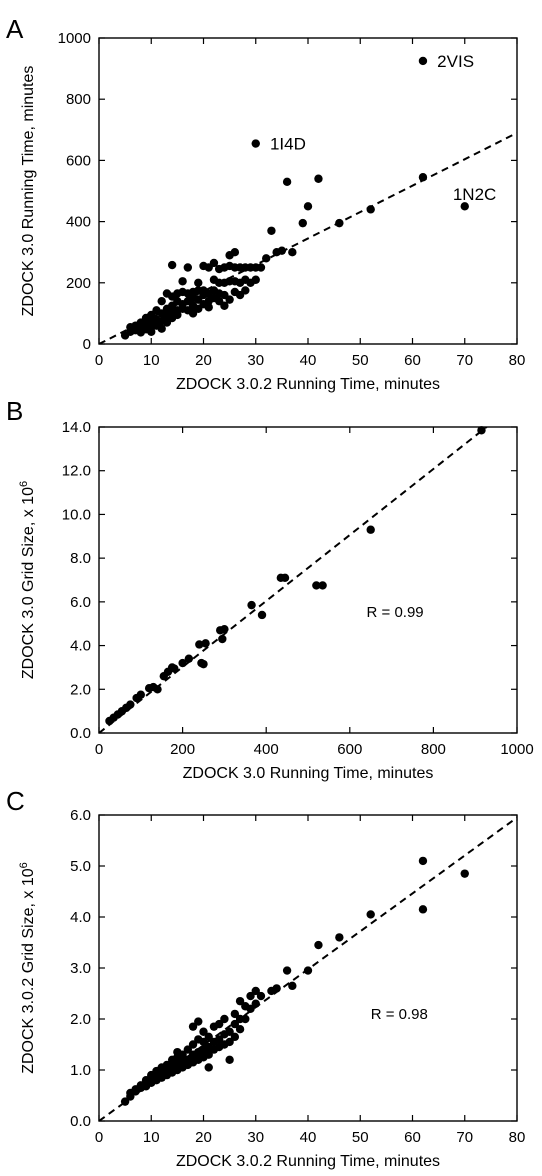  Describe the element at coordinates (464, 1137) in the screenshot. I see `x-tick-label: 70` at that location.